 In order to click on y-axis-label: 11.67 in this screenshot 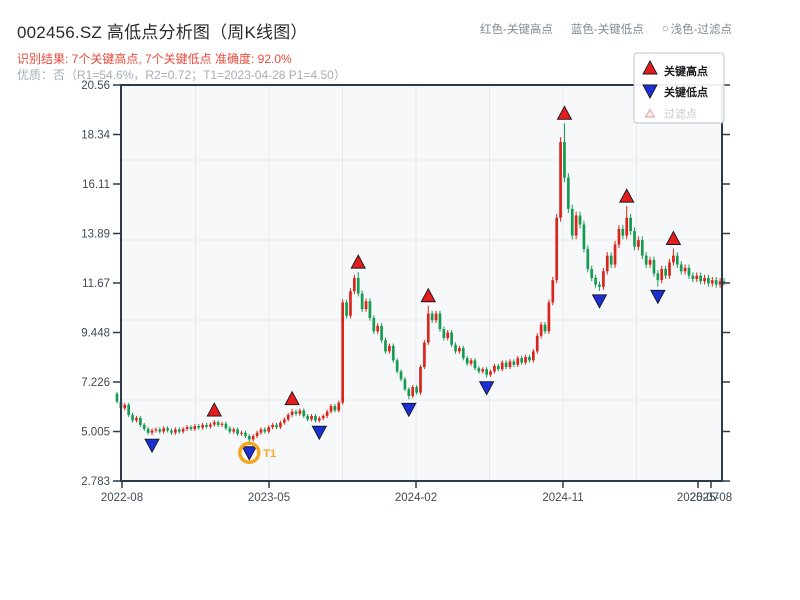, I will do `click(96, 284)`.